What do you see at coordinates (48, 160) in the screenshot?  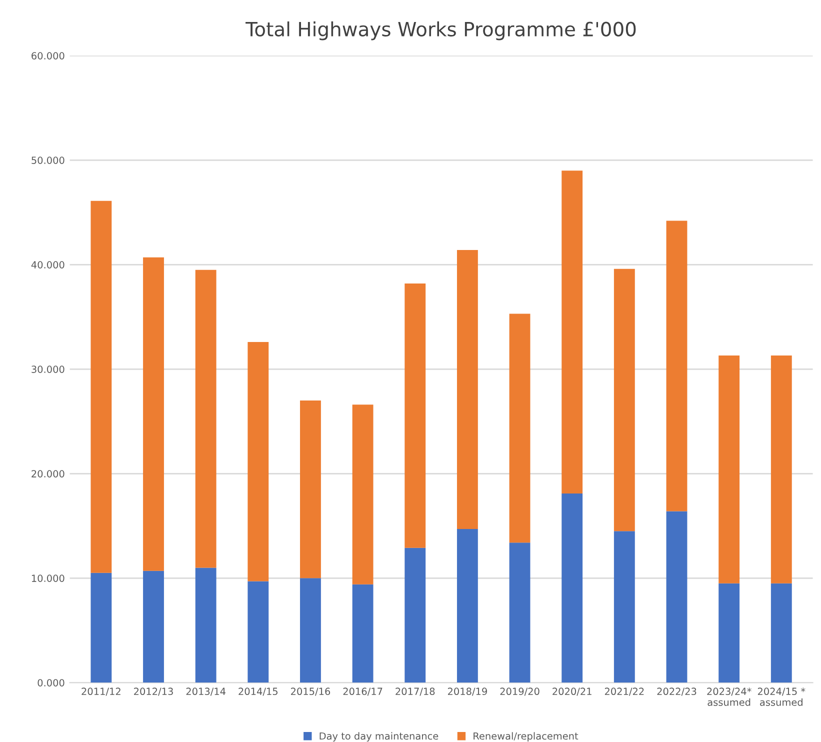 I see `y-tick-label: 50.000` at bounding box center [48, 160].